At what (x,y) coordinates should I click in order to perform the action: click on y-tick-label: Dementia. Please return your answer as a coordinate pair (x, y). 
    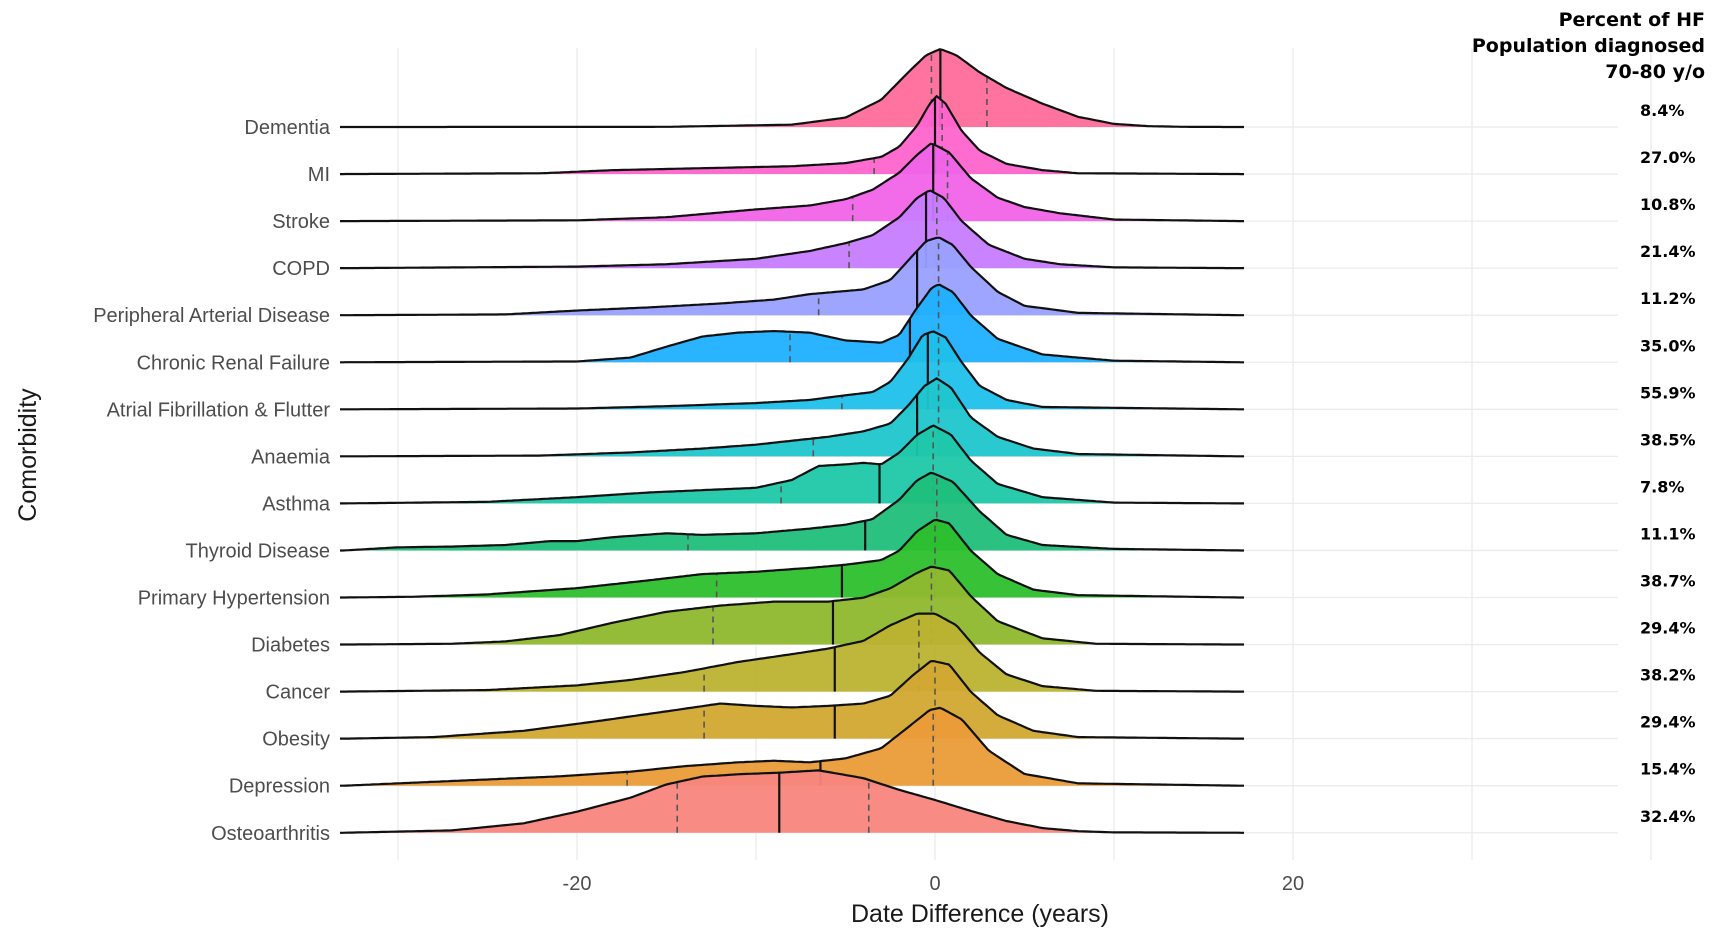
    Looking at the image, I should click on (287, 128).